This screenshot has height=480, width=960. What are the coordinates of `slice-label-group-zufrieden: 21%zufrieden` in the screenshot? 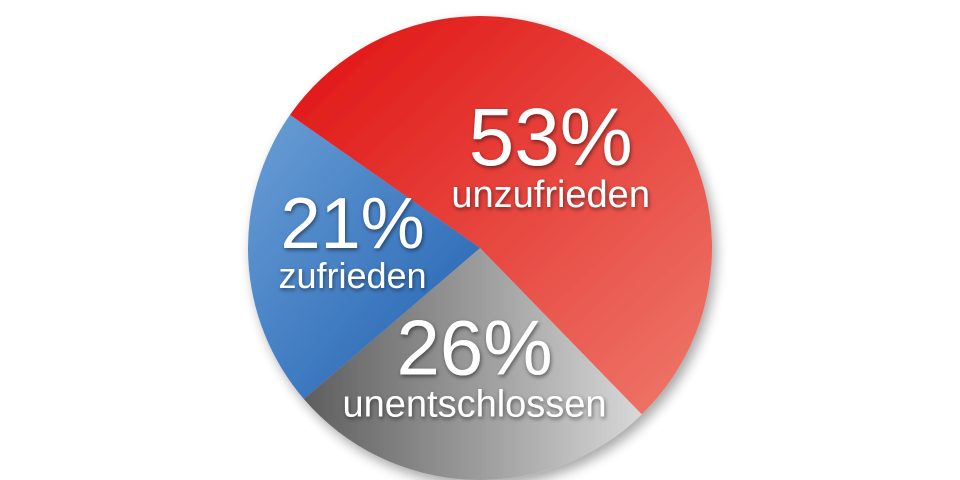 It's located at (352, 240).